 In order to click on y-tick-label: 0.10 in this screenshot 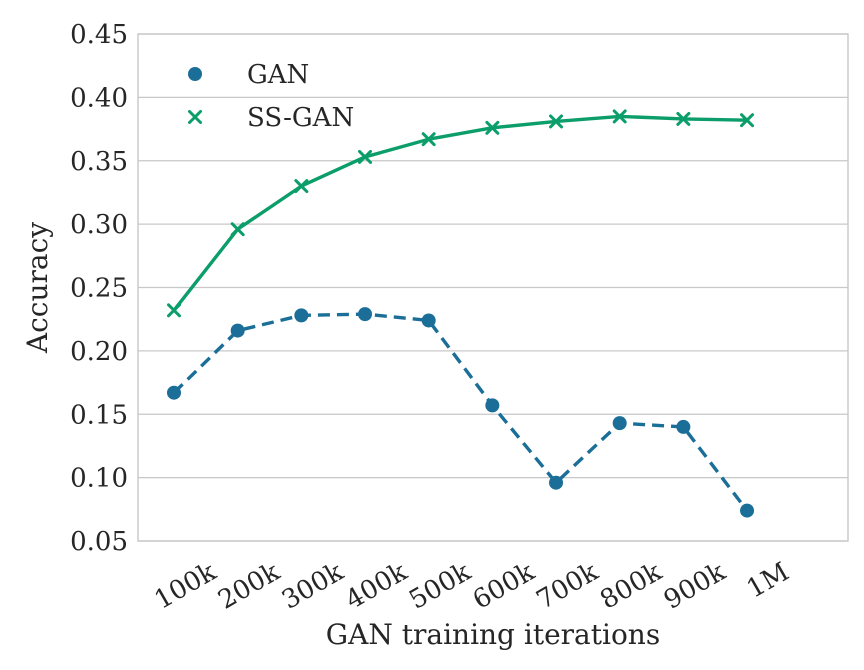, I will do `click(99, 479)`.